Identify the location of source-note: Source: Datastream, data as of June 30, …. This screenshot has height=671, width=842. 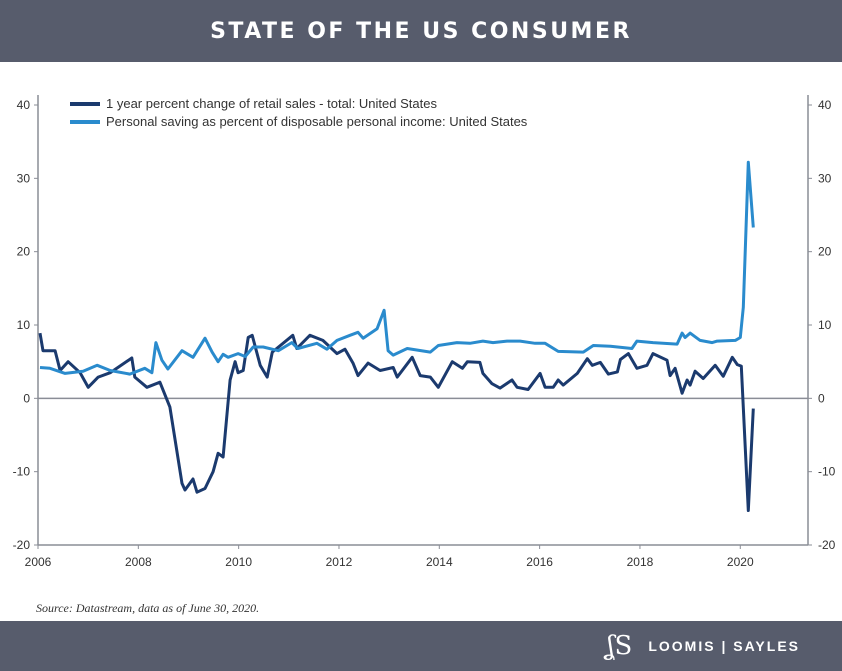
(148, 608).